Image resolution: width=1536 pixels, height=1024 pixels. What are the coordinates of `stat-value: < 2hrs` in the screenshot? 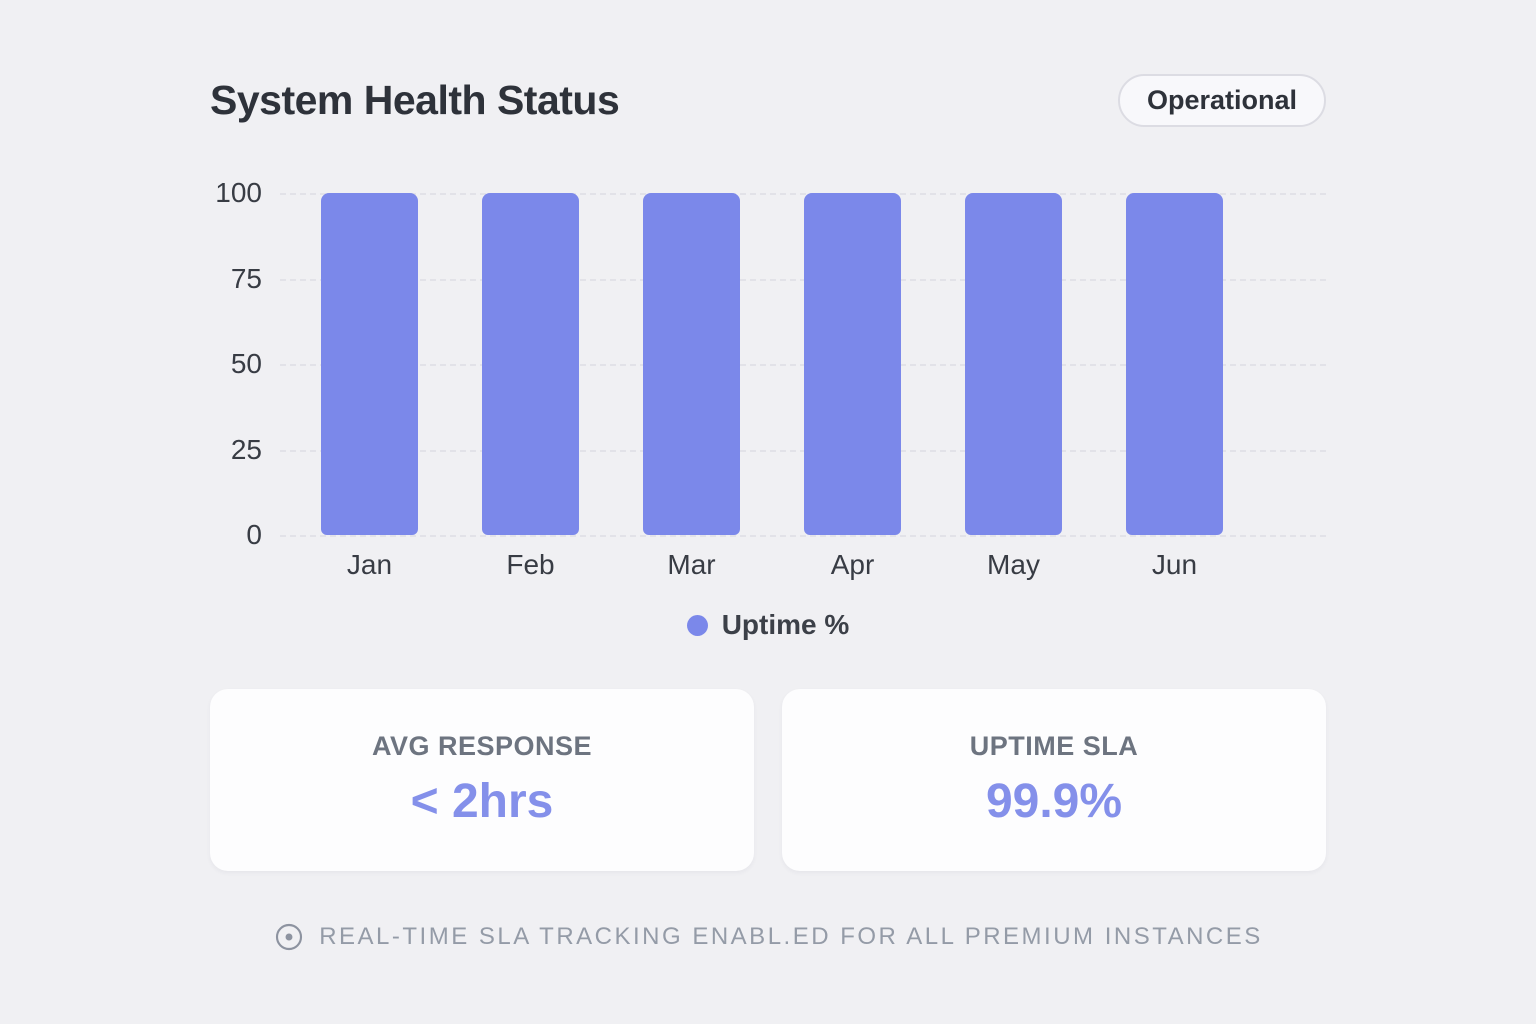 It's located at (482, 801).